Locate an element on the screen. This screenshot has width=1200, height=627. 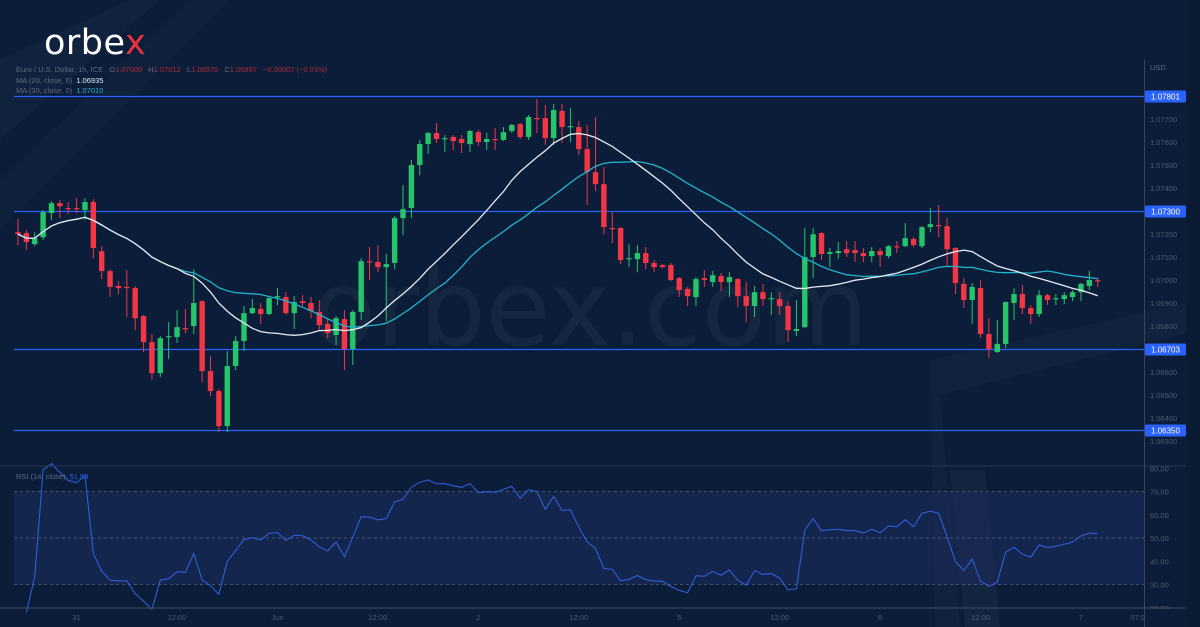
rsi-axis: 80.00 70.00 60.00 50.00 40.00 30.00 20.00 is located at coordinates (1159, 538).